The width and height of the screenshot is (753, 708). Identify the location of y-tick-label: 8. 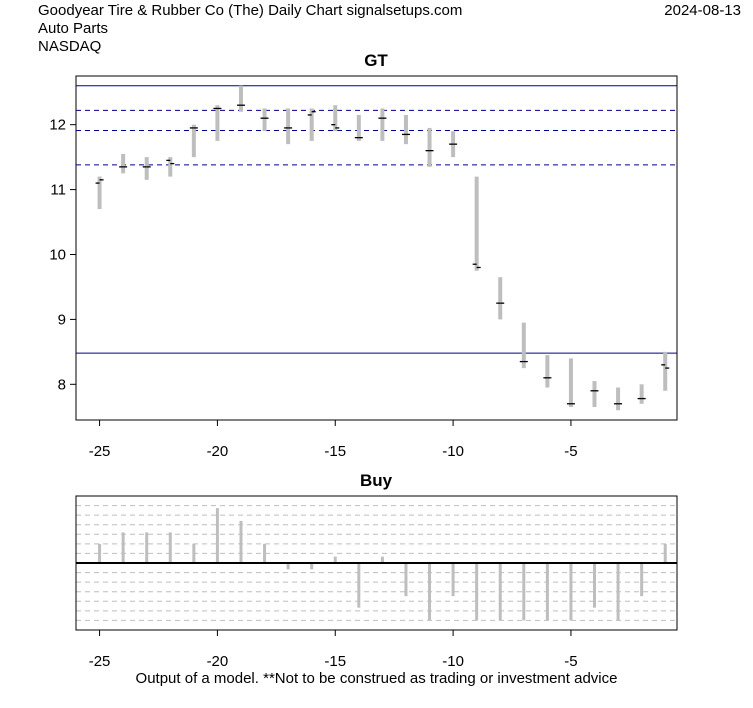
(62, 384).